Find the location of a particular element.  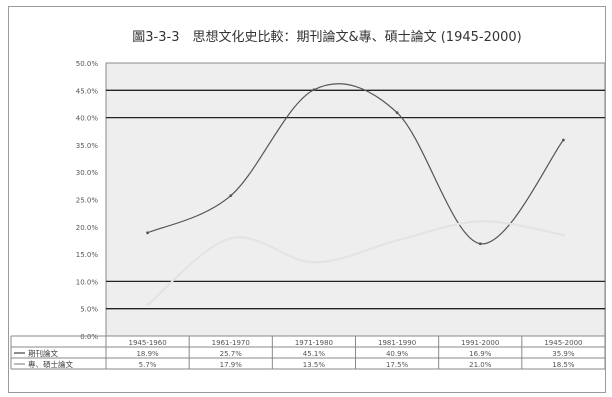

table-value: 45.1% is located at coordinates (314, 354).